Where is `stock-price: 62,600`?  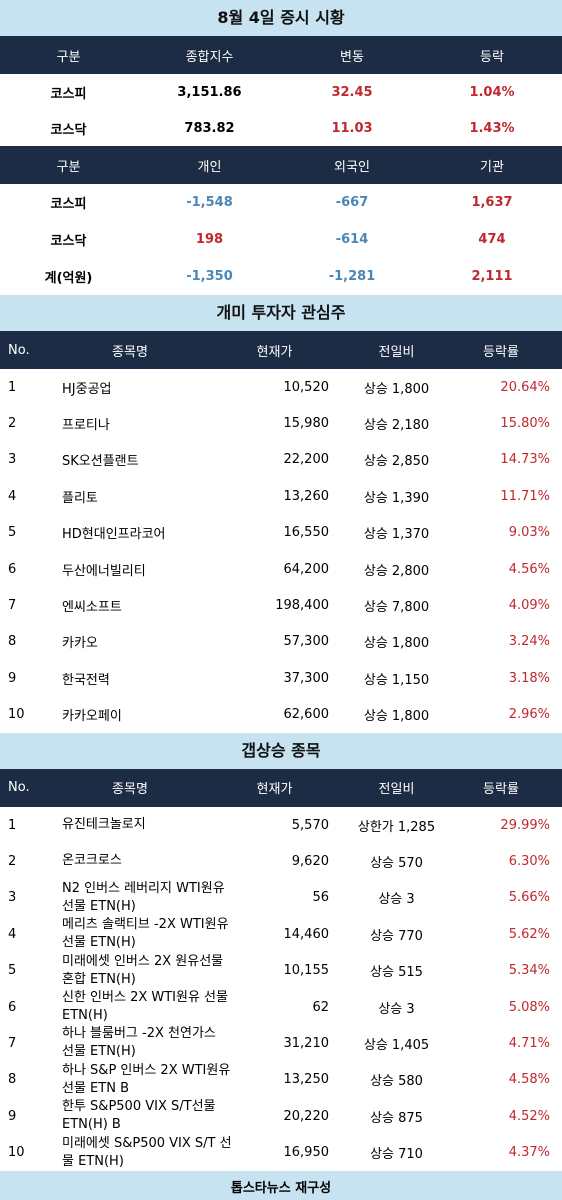
stock-price: 62,600 is located at coordinates (306, 715).